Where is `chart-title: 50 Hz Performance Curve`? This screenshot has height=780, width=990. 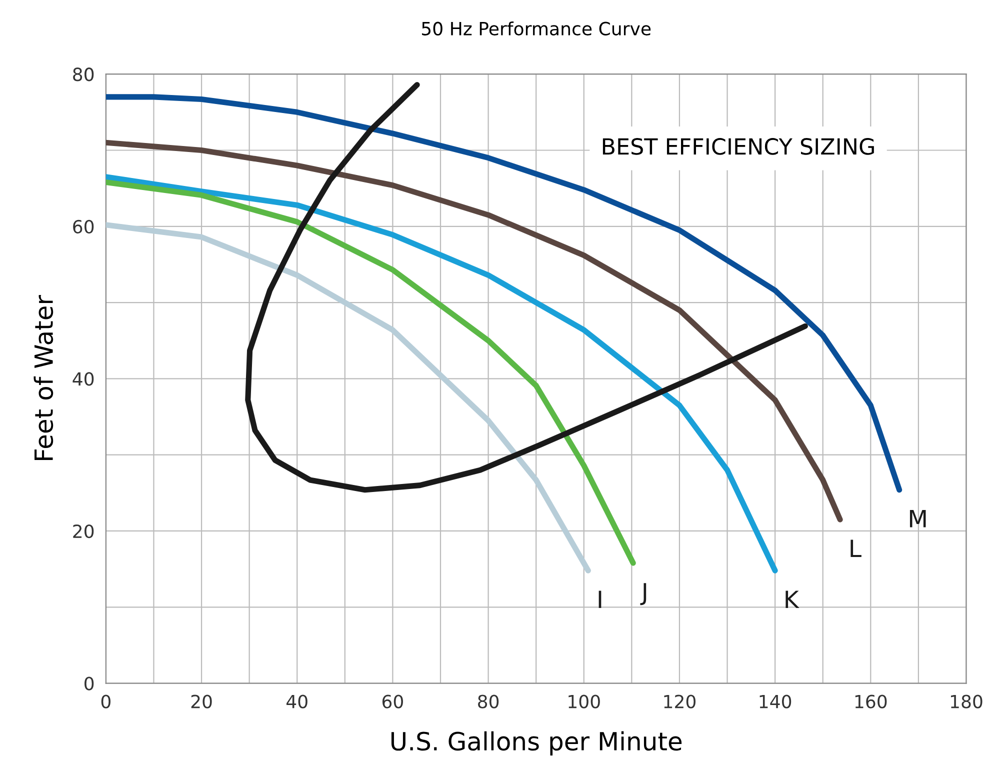 chart-title: 50 Hz Performance Curve is located at coordinates (536, 28).